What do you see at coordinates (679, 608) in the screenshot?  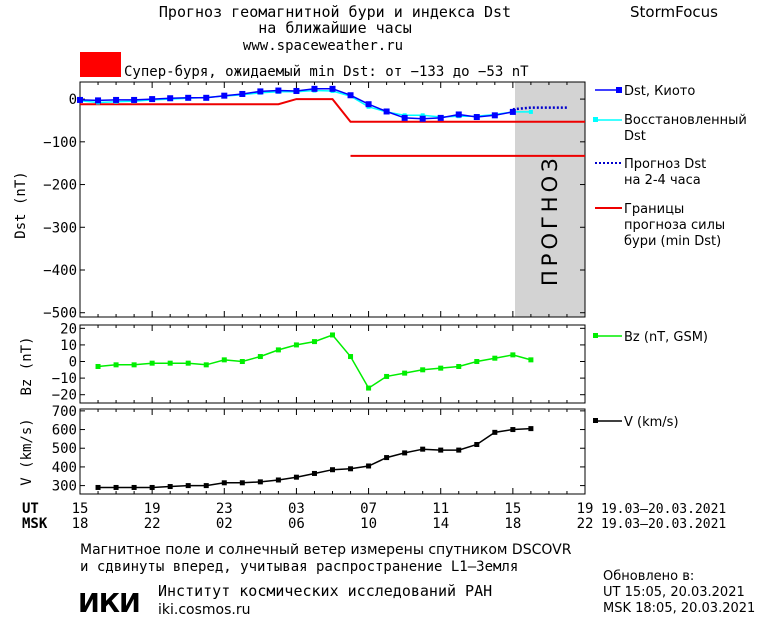 I see `updated-msk: MSK 18:05, 20.03.2021` at bounding box center [679, 608].